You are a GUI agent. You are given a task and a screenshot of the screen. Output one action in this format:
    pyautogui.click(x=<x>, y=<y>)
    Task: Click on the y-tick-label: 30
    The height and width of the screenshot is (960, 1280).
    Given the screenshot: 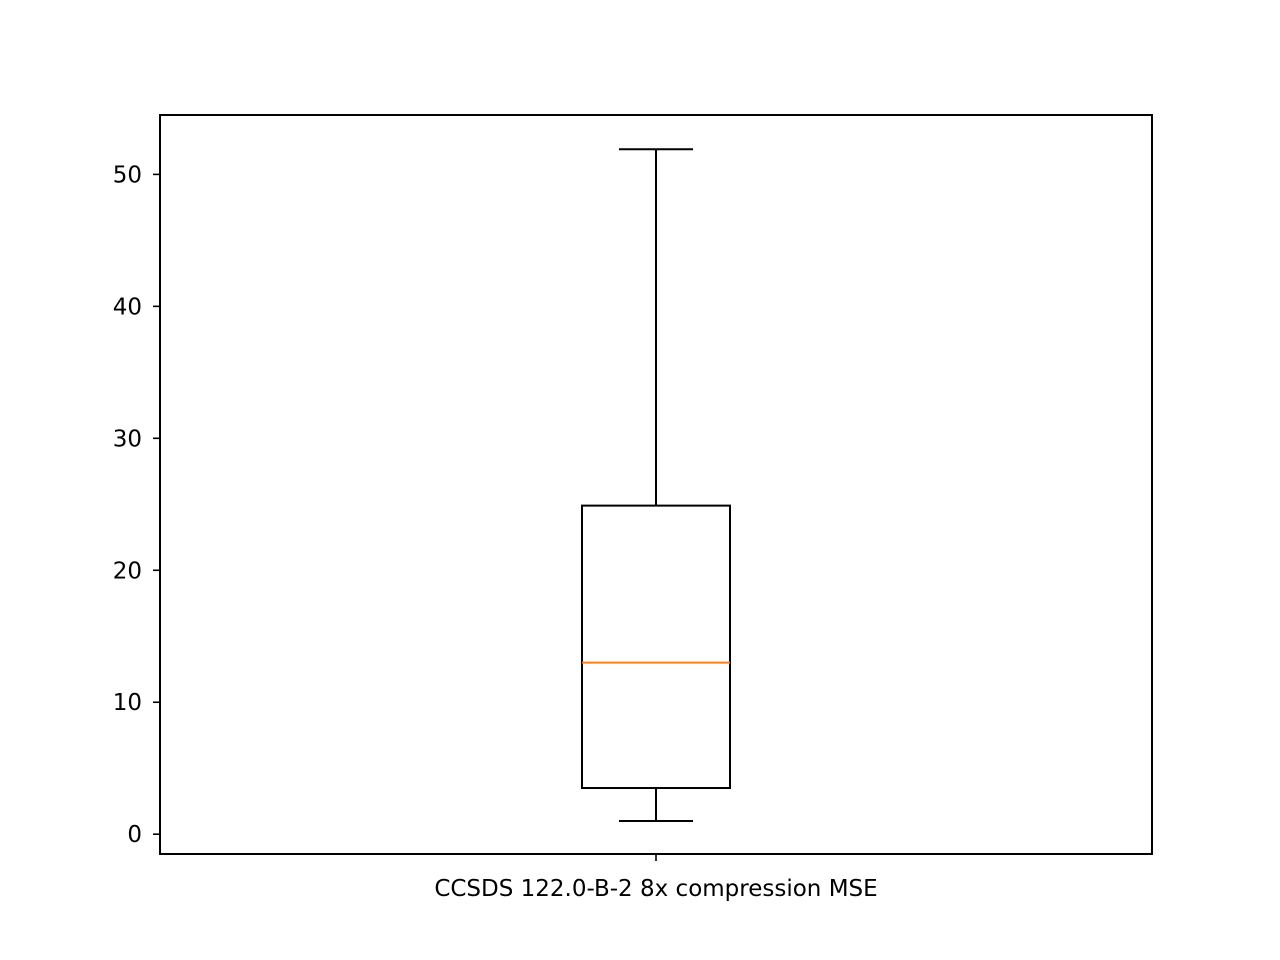 What is the action you would take?
    pyautogui.click(x=127, y=439)
    